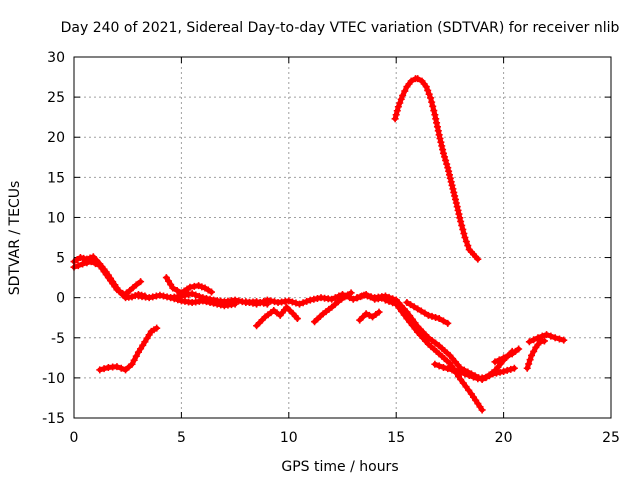  I want to click on y-tick-label: -5, so click(58, 339).